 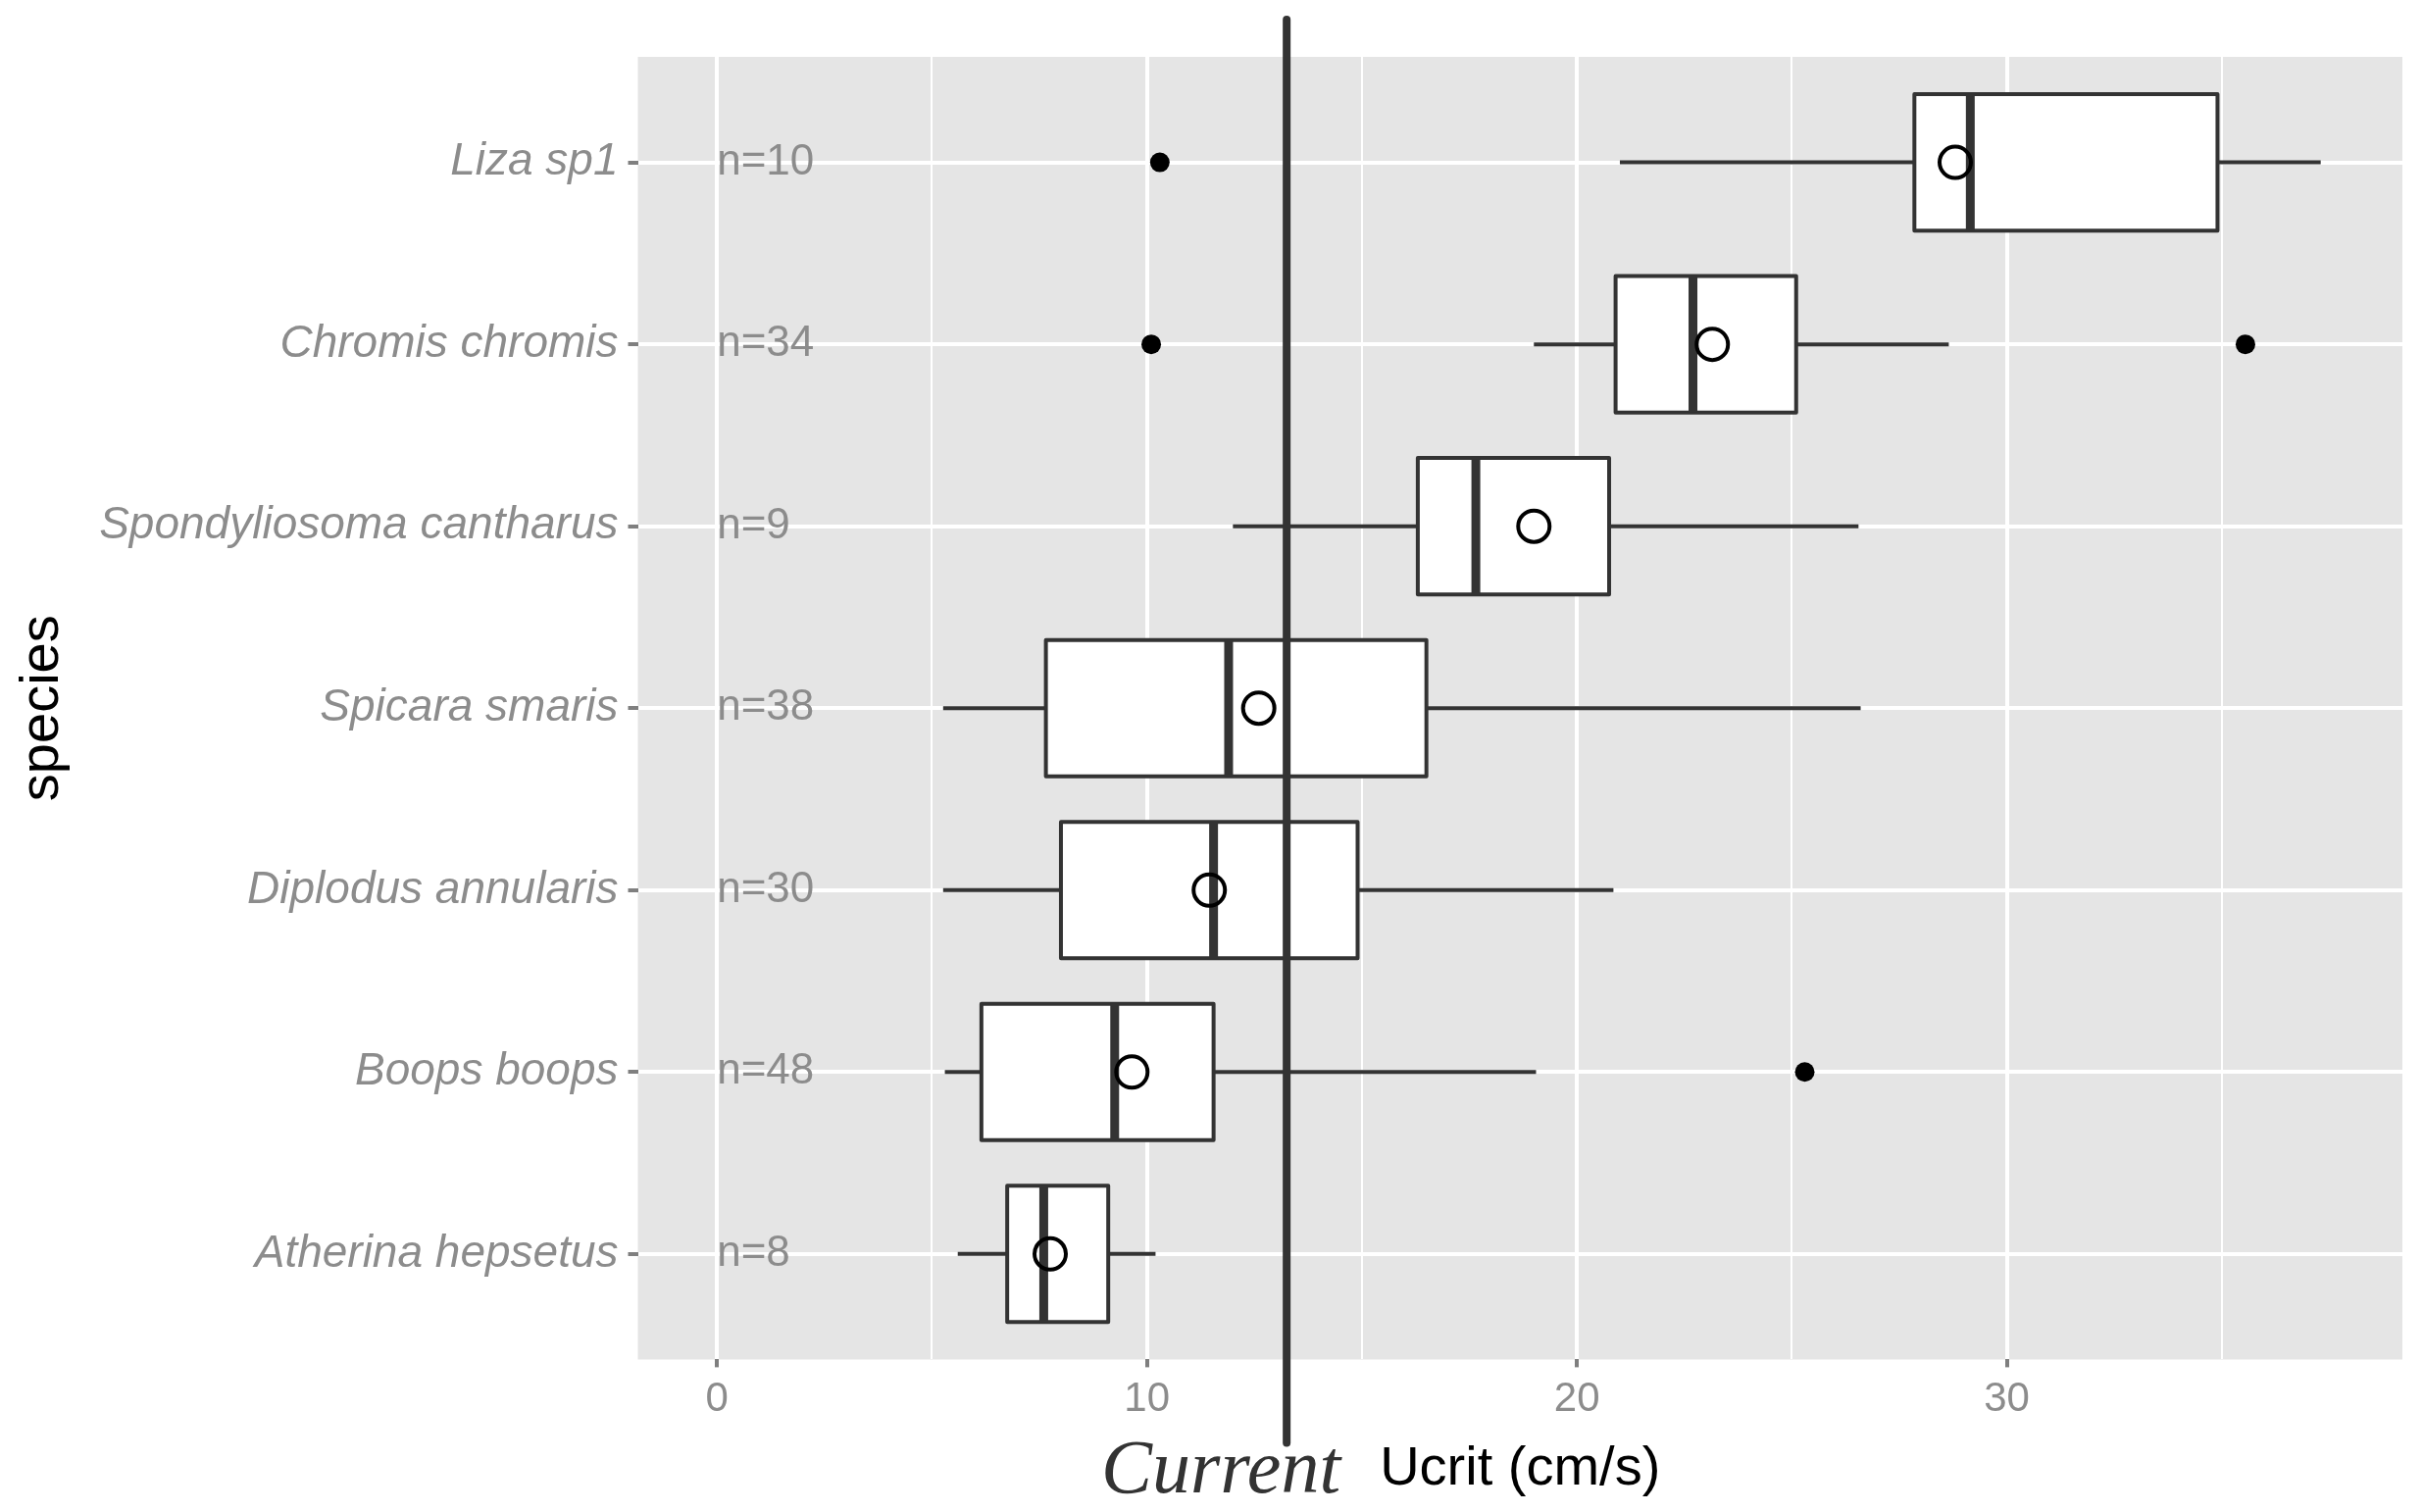 What do you see at coordinates (766, 886) in the screenshot?
I see `annotation: n=30` at bounding box center [766, 886].